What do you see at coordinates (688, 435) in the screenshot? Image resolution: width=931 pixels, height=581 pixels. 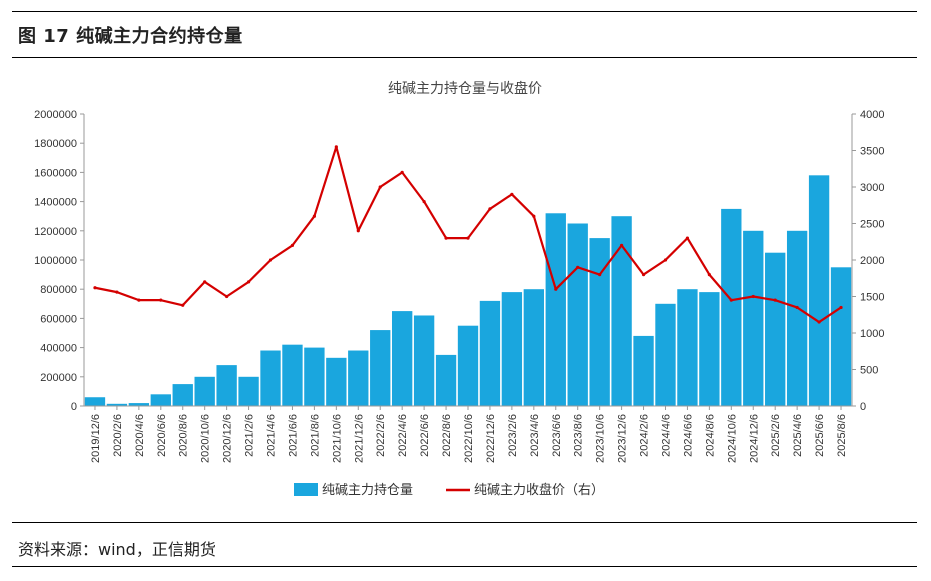 I see `x-tick-label: 2024/6/6` at bounding box center [688, 435].